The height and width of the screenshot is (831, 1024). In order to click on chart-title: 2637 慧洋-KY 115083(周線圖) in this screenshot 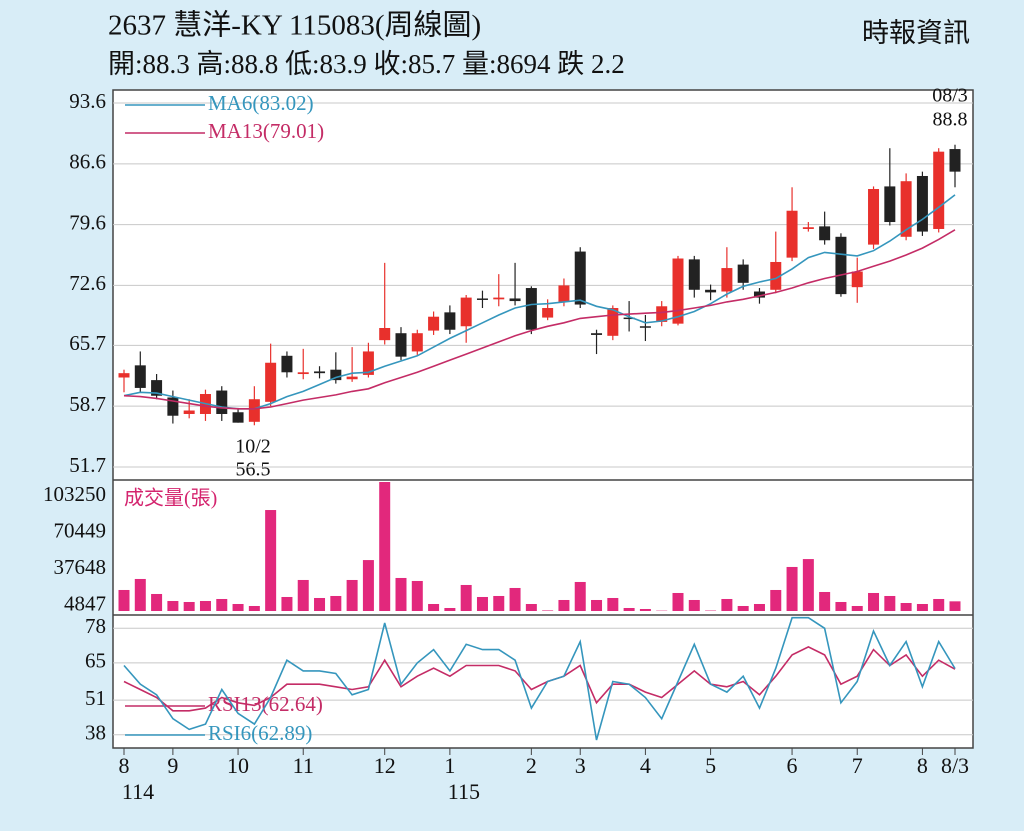, I will do `click(294, 25)`.